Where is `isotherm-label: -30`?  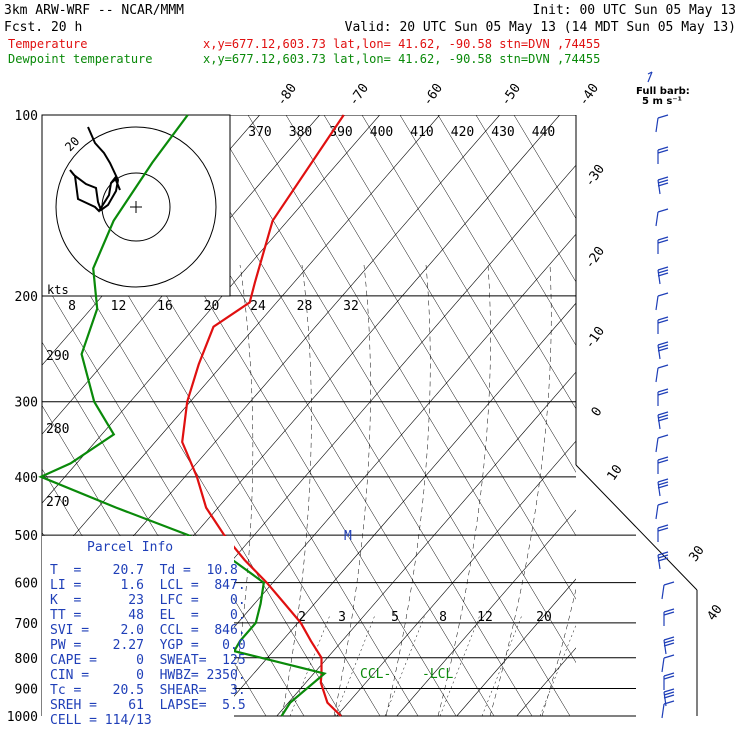
isotherm-label: -30 is located at coordinates (595, 176).